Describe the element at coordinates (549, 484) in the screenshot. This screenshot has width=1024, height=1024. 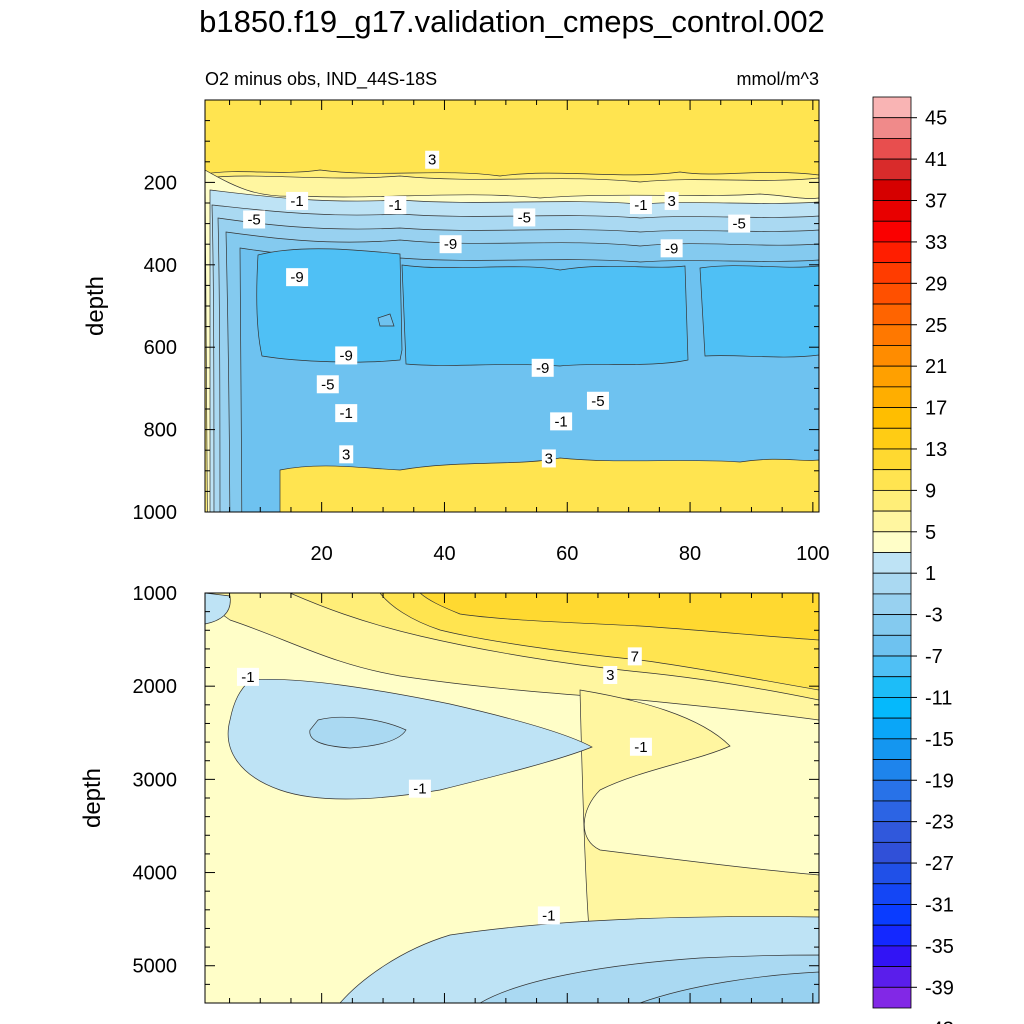
I see `fill-level-9-bottom` at that location.